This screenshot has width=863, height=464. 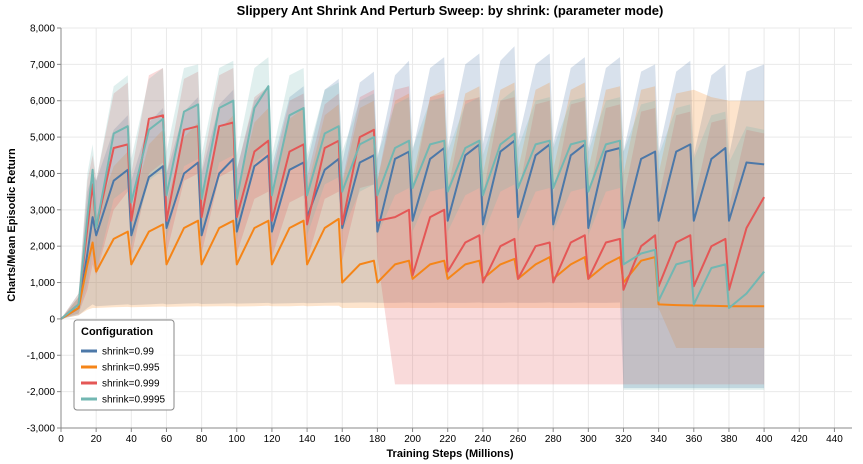 What do you see at coordinates (658, 439) in the screenshot?
I see `x-tick-label: 340` at bounding box center [658, 439].